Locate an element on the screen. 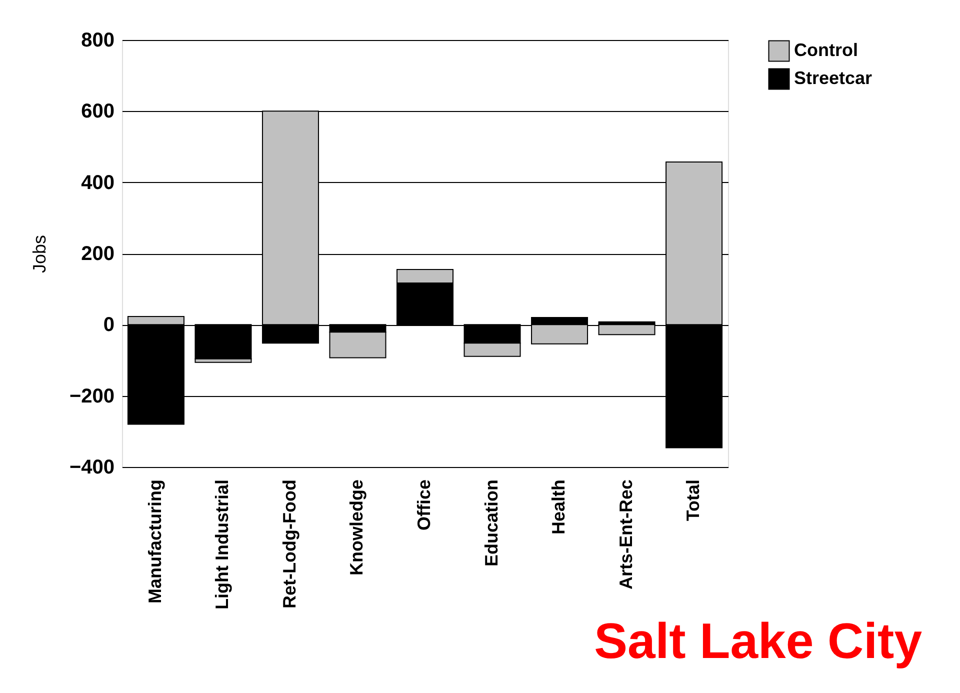 The image size is (960, 693). y-tick-label: 800 is located at coordinates (97, 41).